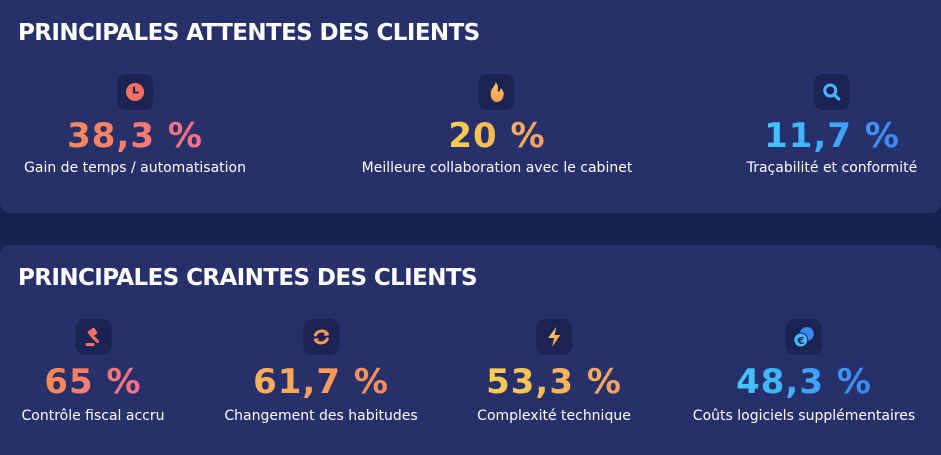 The width and height of the screenshot is (941, 455). What do you see at coordinates (135, 136) in the screenshot?
I see `stat-value: 38,3 %` at bounding box center [135, 136].